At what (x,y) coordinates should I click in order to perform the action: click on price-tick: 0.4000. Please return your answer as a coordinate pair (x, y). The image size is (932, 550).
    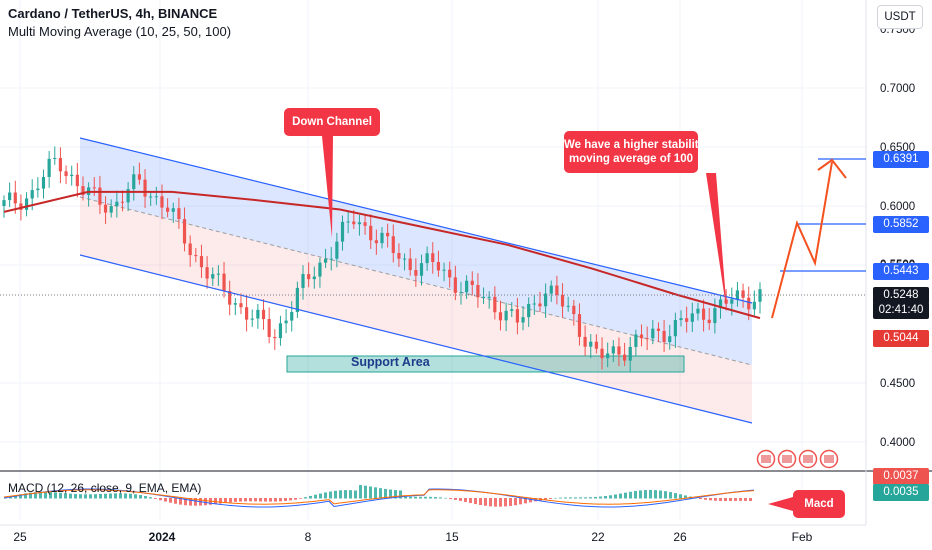
    Looking at the image, I should click on (897, 443).